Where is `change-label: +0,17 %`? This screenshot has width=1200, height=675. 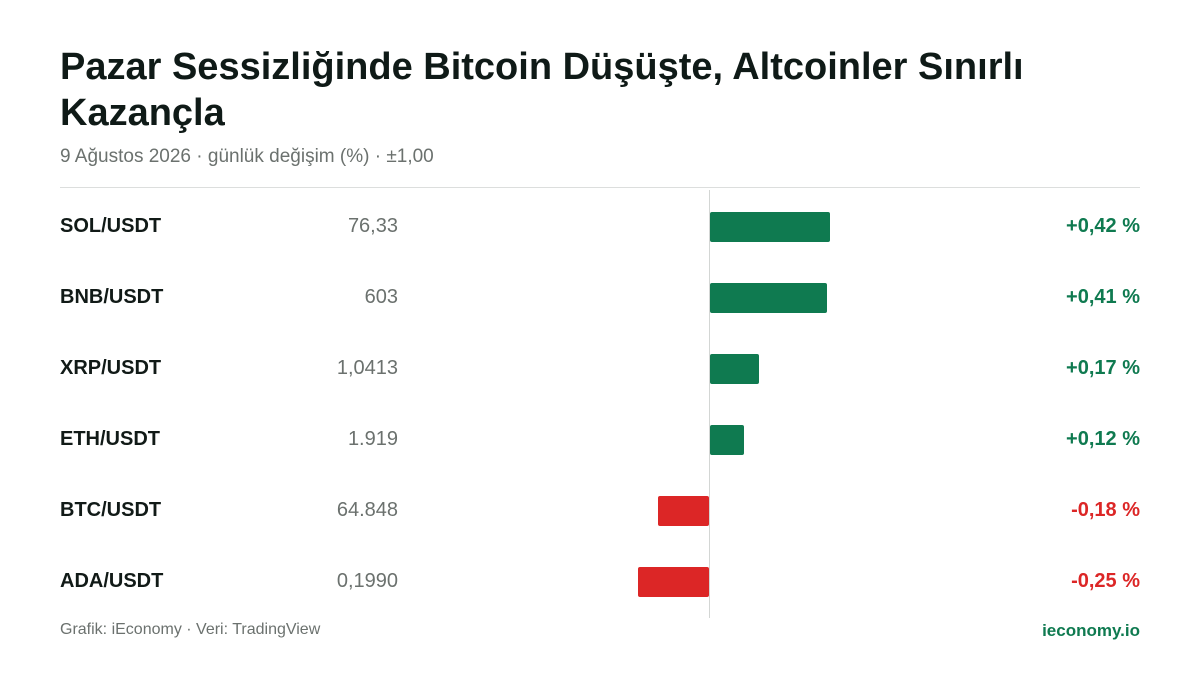
change-label: +0,17 % is located at coordinates (1103, 368).